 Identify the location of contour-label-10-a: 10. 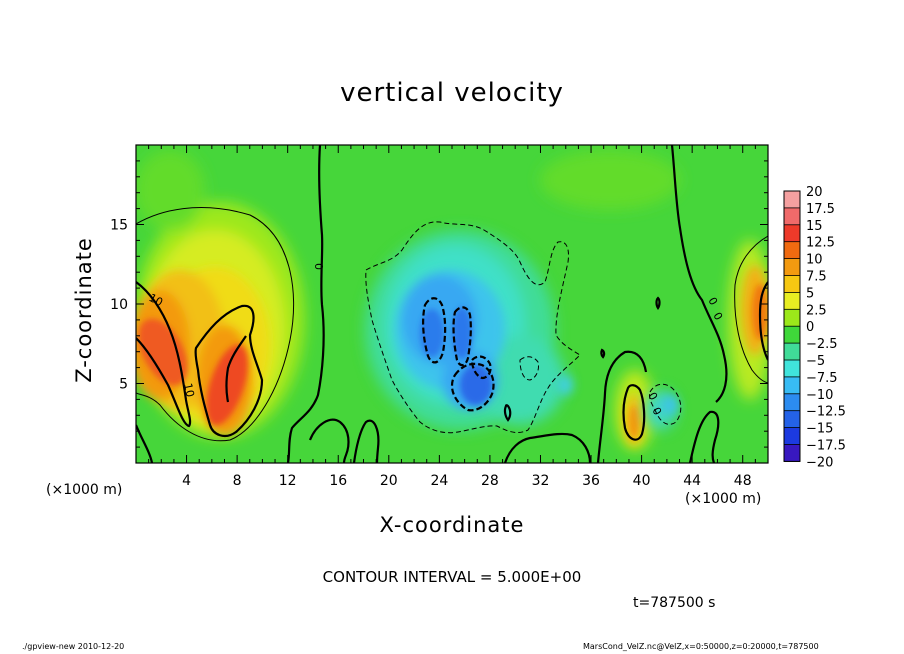
(156, 300).